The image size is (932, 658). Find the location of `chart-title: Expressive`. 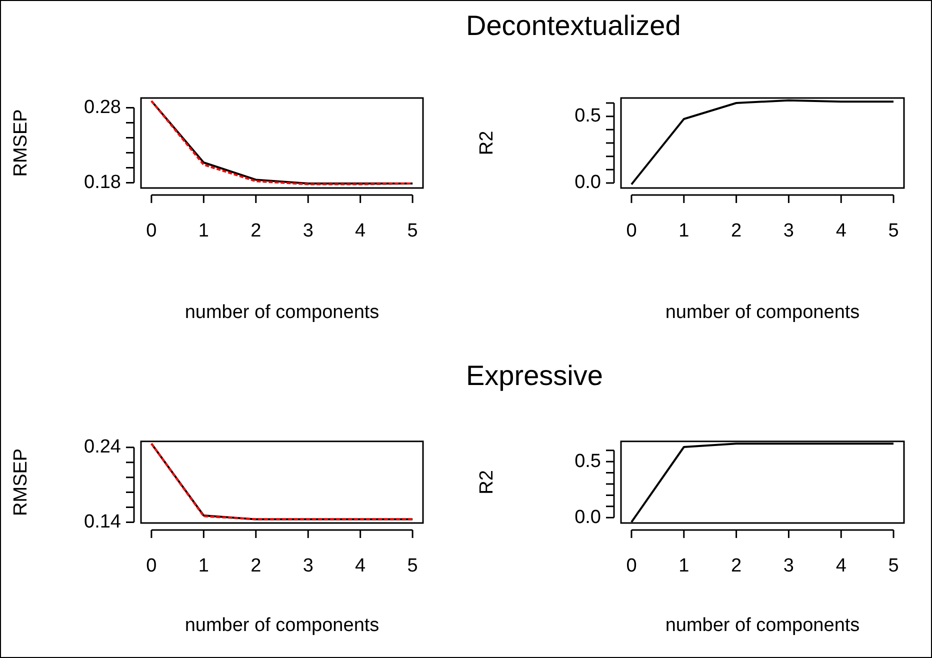

chart-title: Expressive is located at coordinates (534, 376).